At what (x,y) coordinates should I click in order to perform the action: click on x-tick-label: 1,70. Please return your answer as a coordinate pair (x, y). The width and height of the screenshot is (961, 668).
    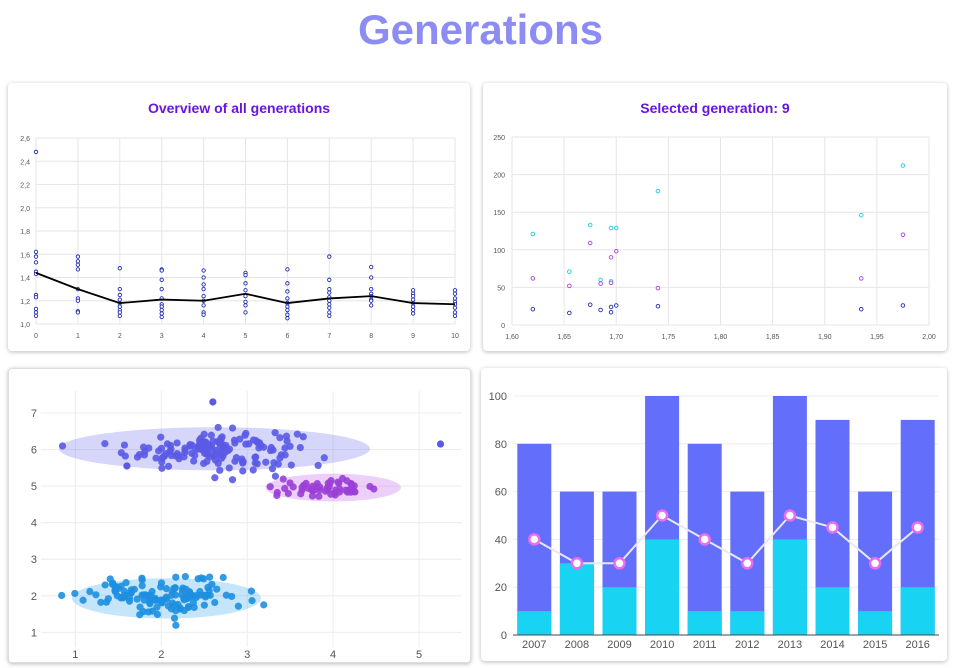
    Looking at the image, I should click on (616, 337).